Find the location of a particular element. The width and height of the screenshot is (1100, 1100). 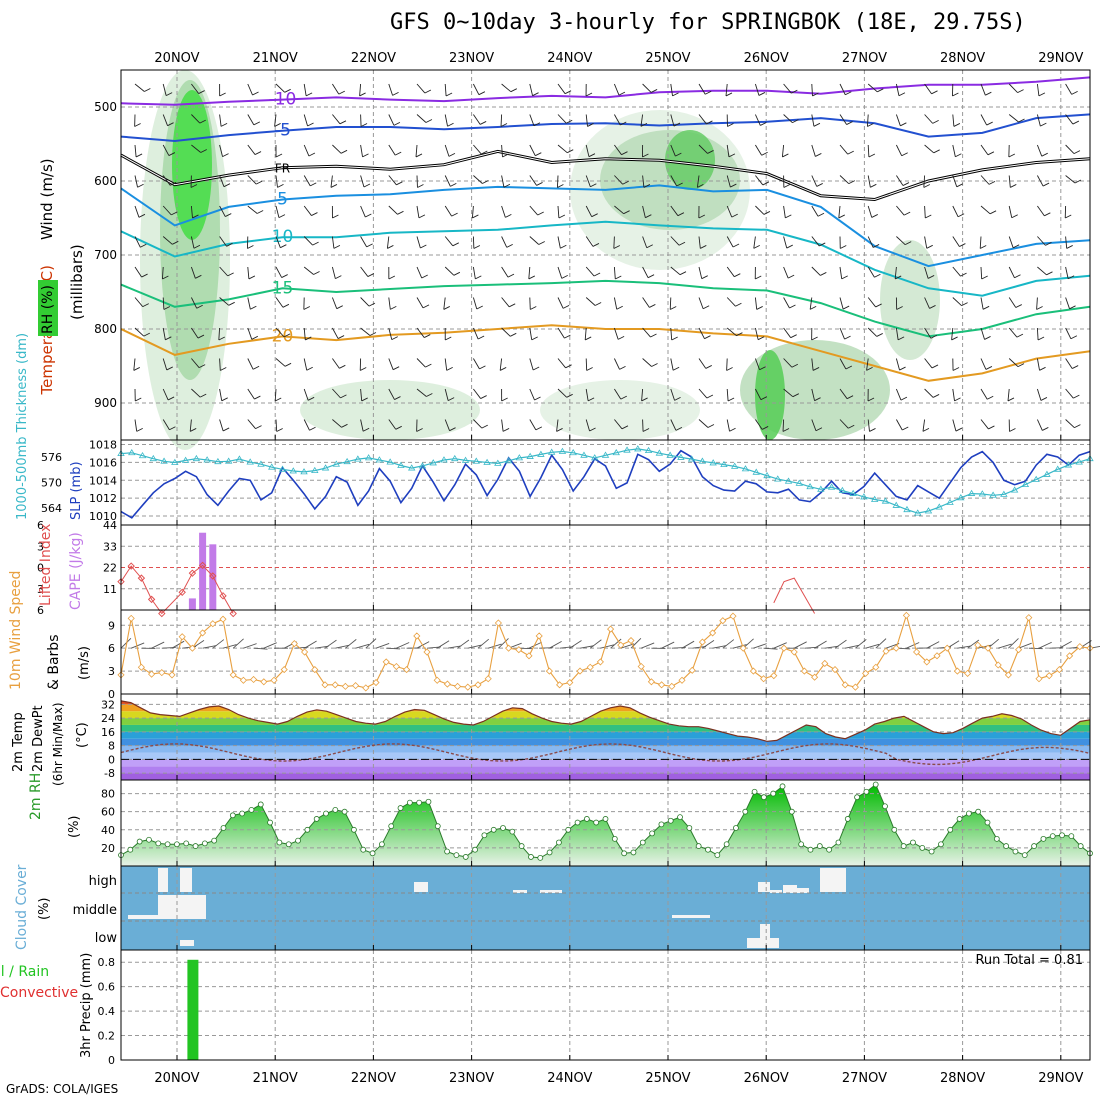

bottom-date-label: 28NOV is located at coordinates (962, 1078).